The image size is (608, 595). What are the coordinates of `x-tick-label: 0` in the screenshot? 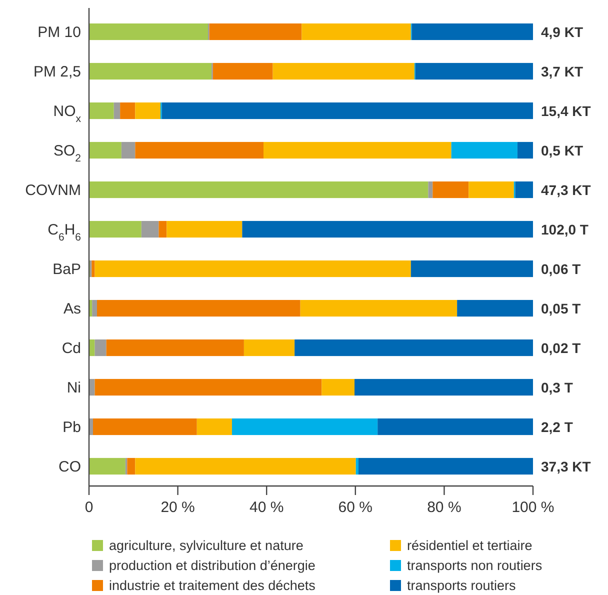 It's located at (89, 507).